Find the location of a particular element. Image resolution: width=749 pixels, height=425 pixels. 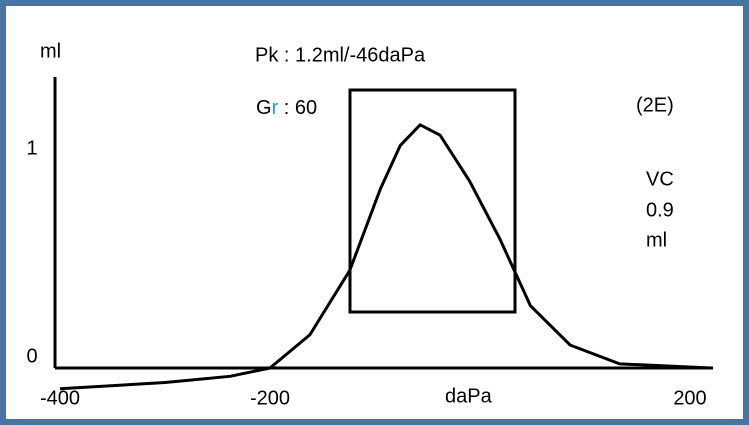

x-tick-label: 200 is located at coordinates (689, 398).